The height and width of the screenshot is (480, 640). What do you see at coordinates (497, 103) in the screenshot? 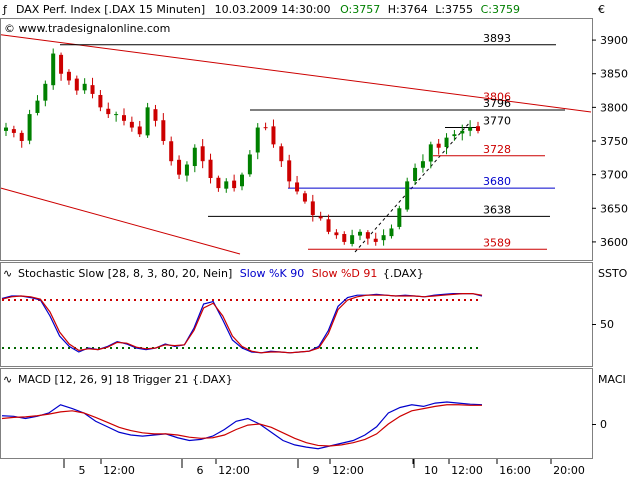
I see `price-level-label: 3796` at bounding box center [497, 103].